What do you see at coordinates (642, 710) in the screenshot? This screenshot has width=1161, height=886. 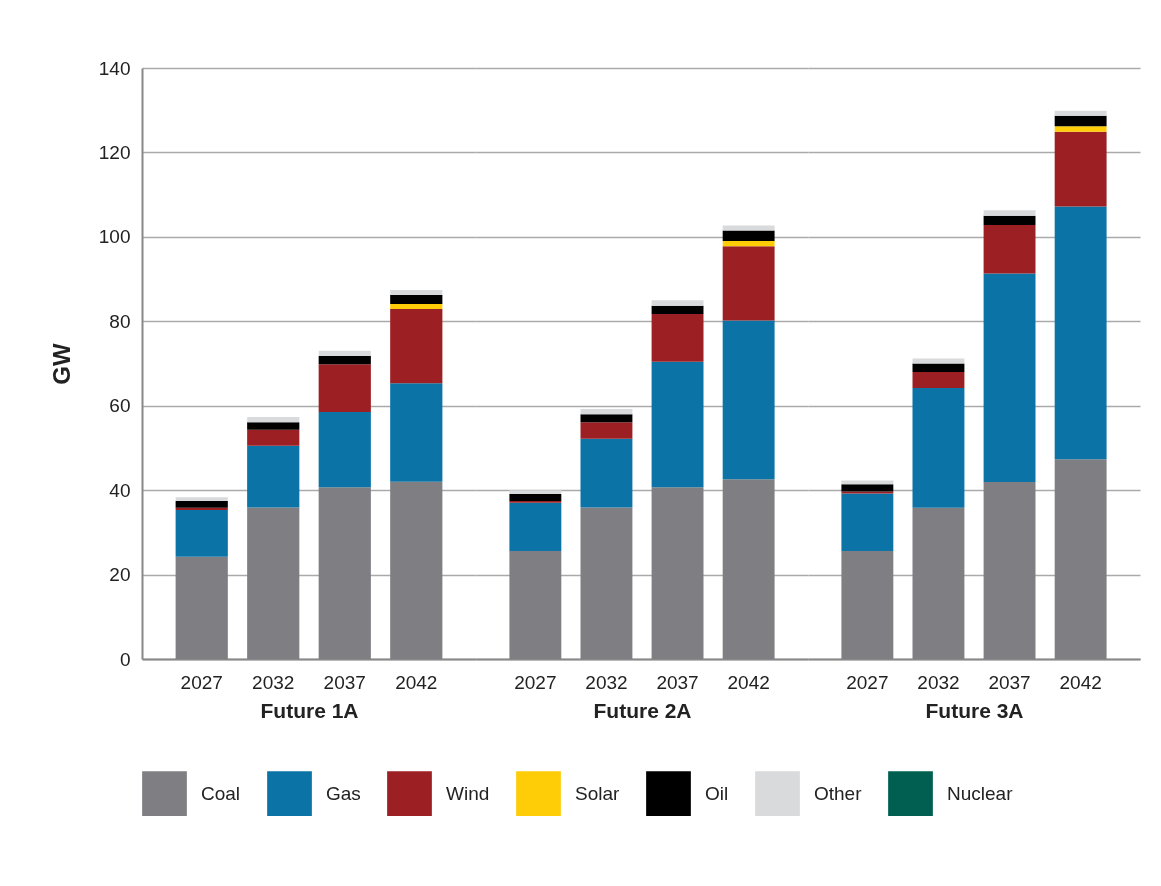 I see `x-axis-title: Future 2A` at bounding box center [642, 710].